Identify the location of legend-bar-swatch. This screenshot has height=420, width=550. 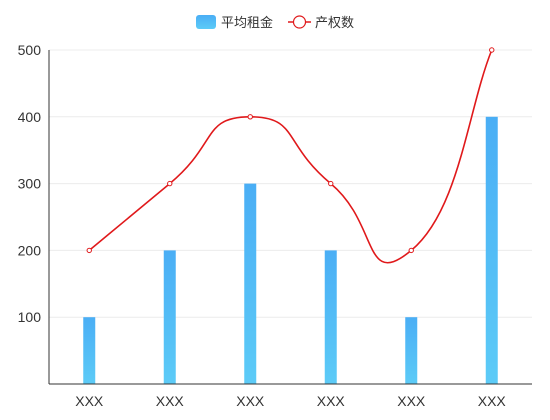
(206, 22).